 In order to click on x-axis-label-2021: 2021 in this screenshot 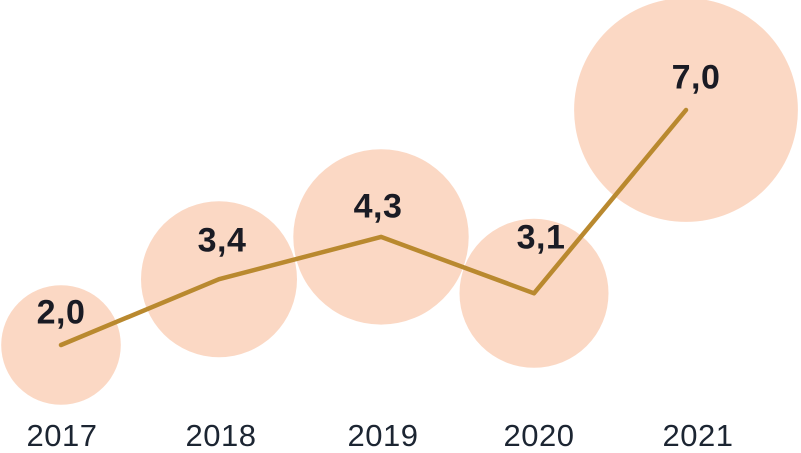, I will do `click(698, 435)`.